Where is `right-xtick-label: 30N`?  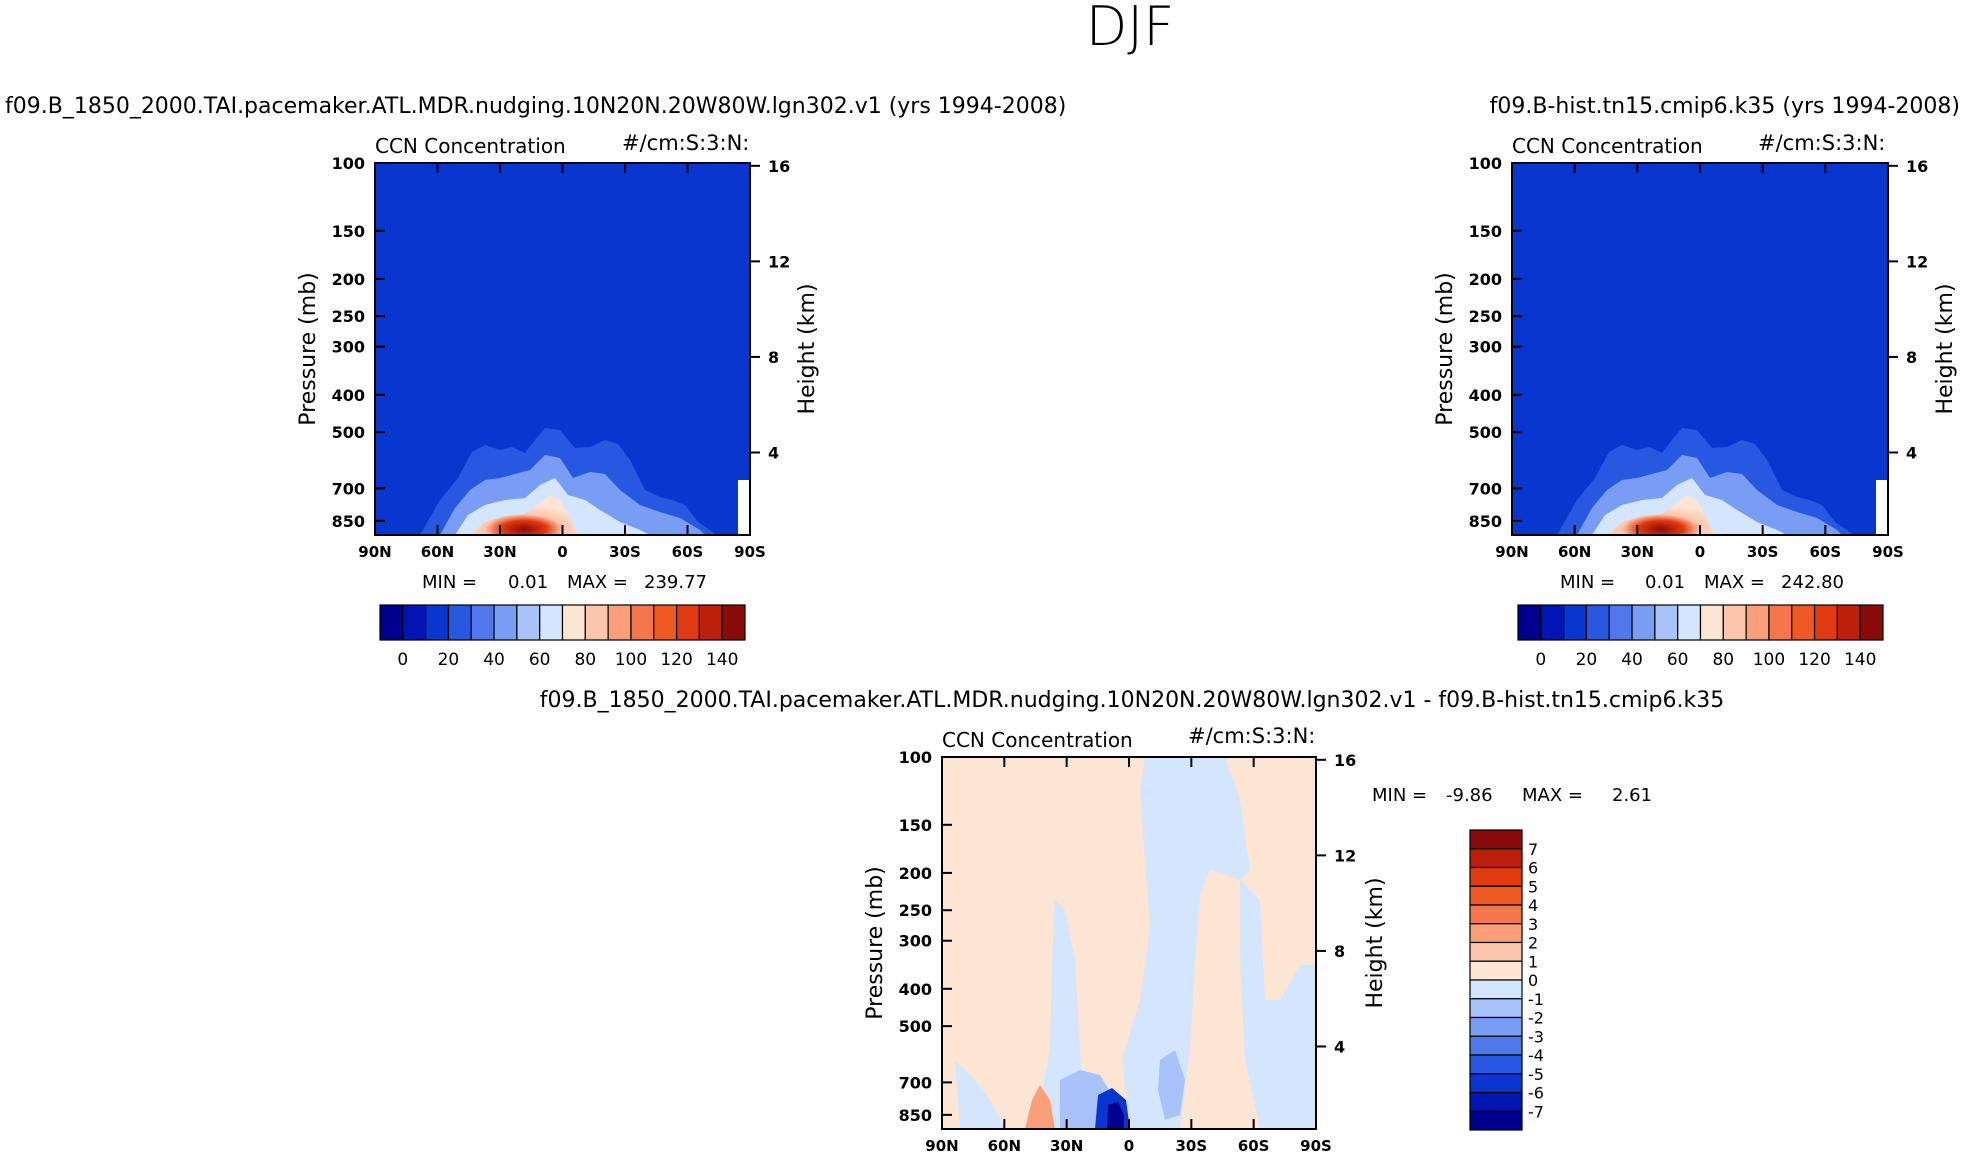 right-xtick-label: 30N is located at coordinates (1637, 552).